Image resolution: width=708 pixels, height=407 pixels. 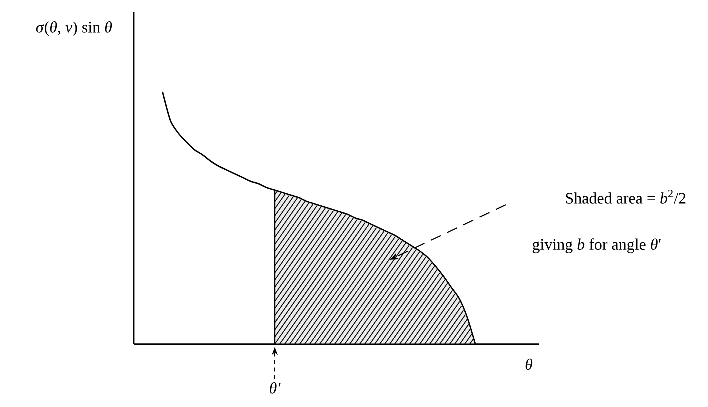 I want to click on text: θ′, so click(x=275, y=388).